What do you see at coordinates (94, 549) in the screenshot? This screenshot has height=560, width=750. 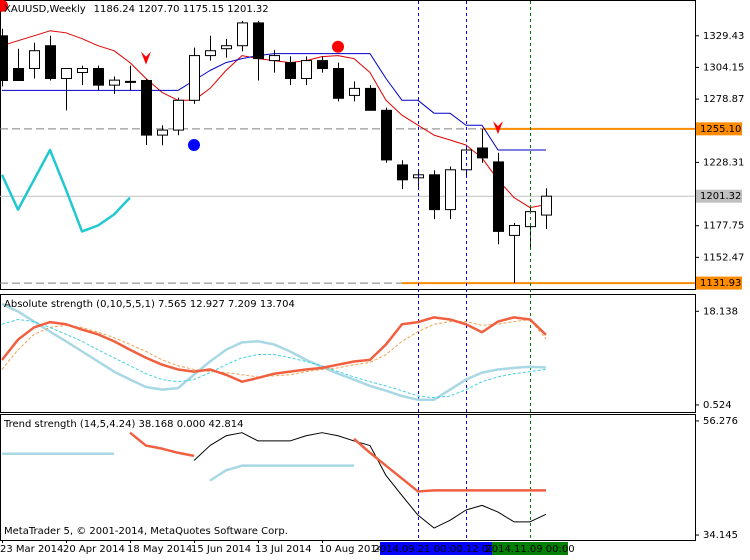 I see `x-tick-label: 20 Apr 2014` at bounding box center [94, 549].